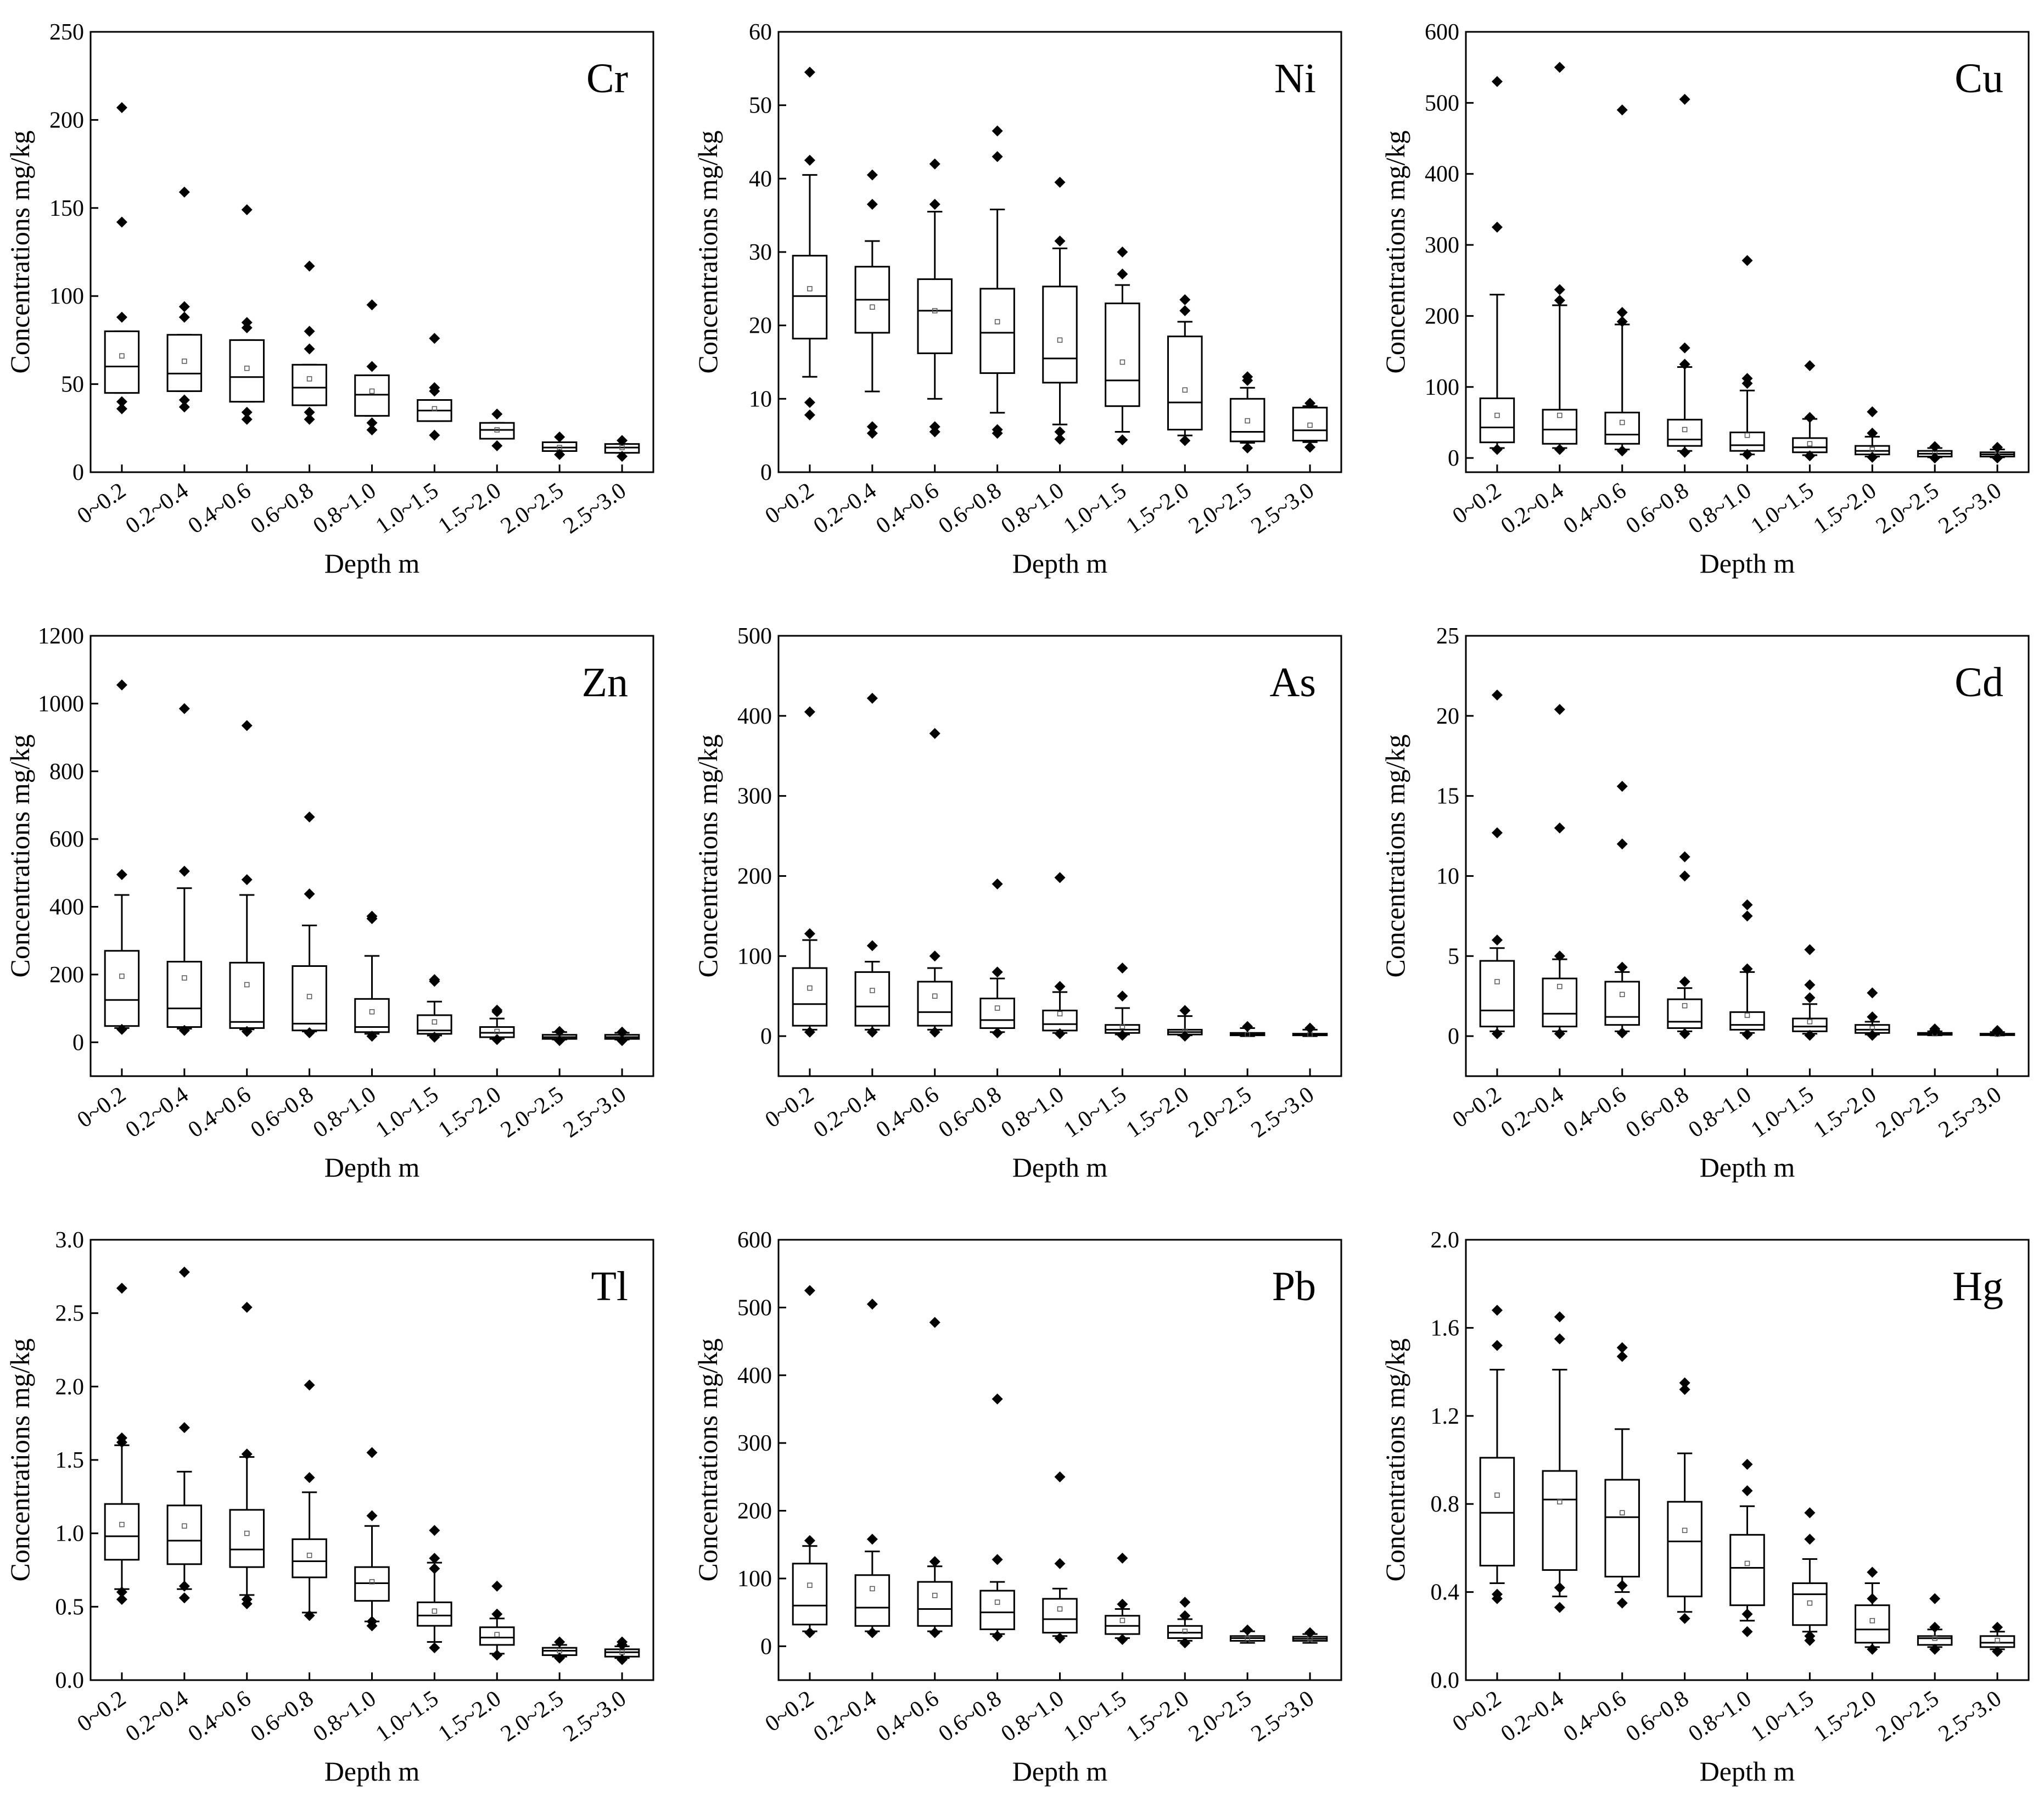 This screenshot has width=2044, height=1802. Describe the element at coordinates (1283, 1716) in the screenshot. I see `x-category-label: 2.5~3.0` at that location.